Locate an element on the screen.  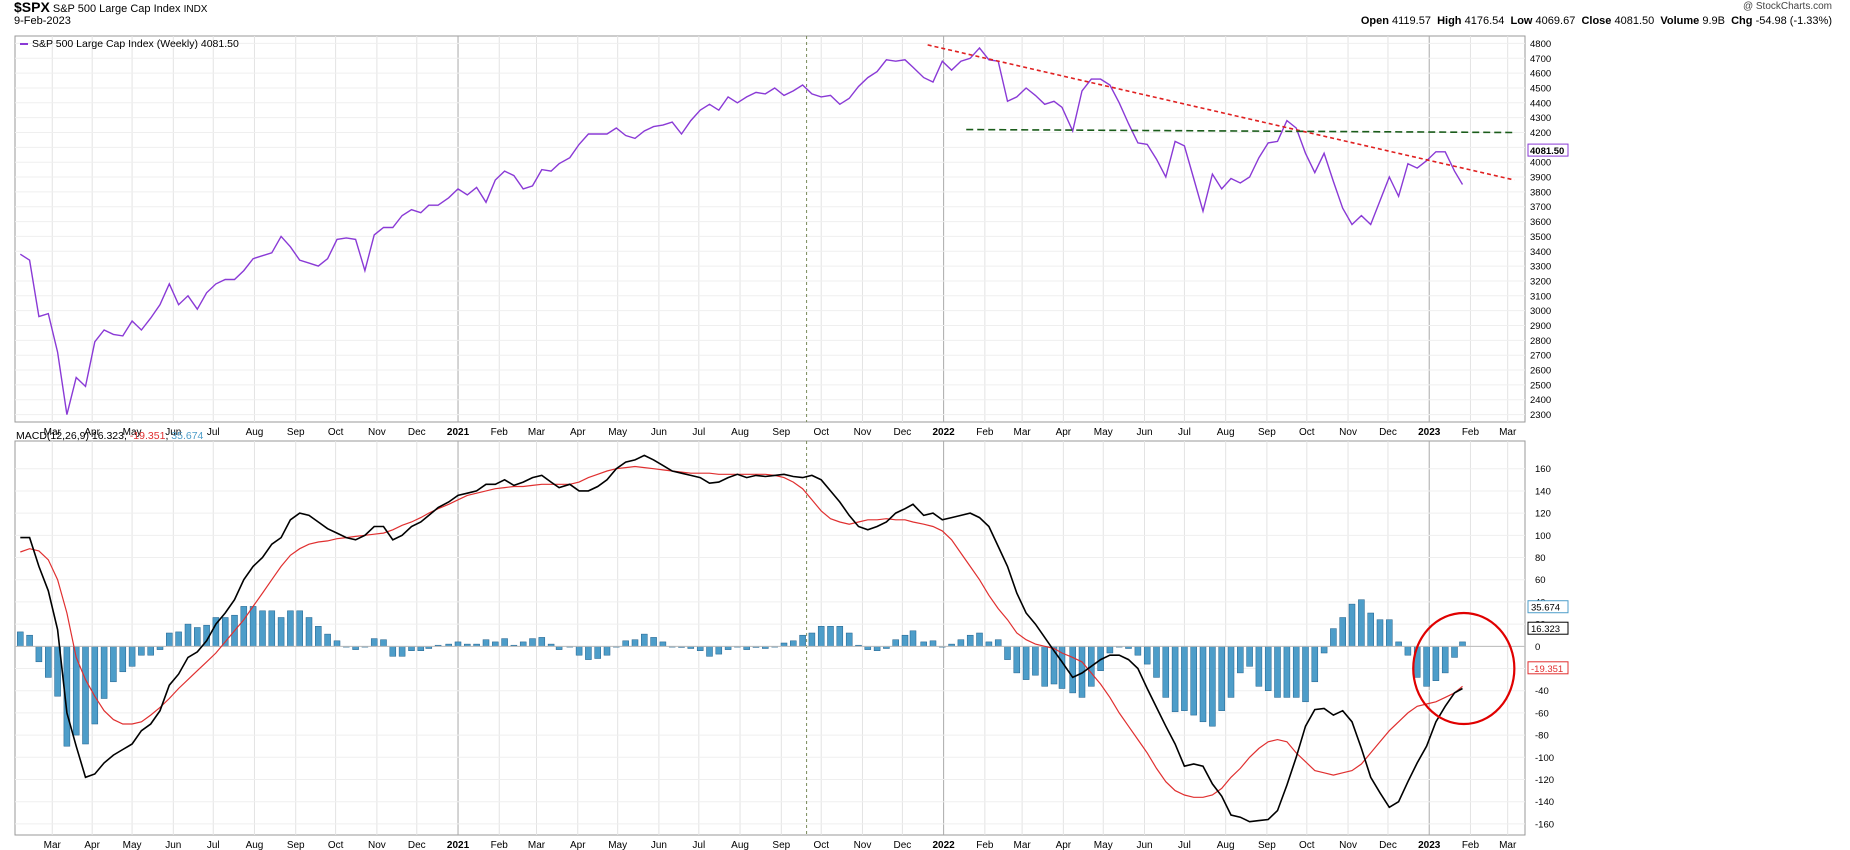
macd-x-tick-label: Sep is located at coordinates (1267, 845).